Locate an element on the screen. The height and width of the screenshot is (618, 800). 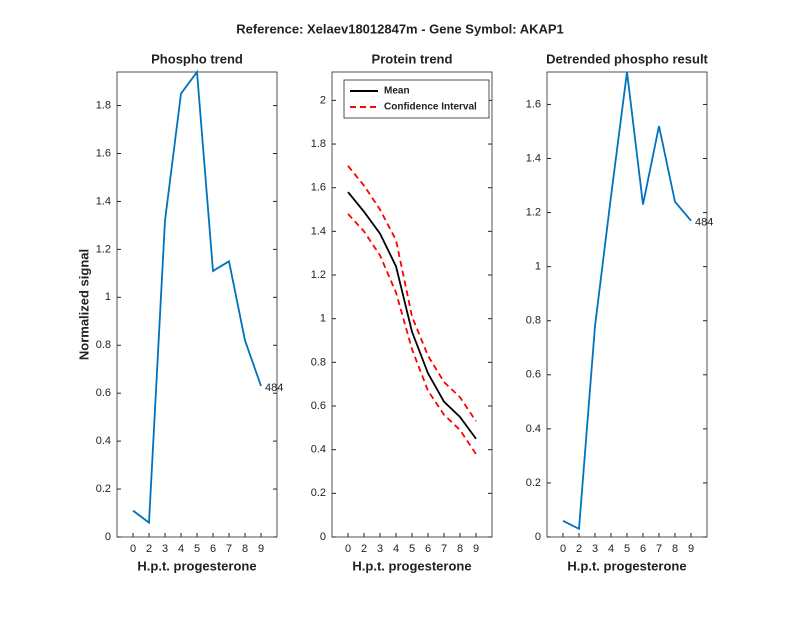
legend-box is located at coordinates (416, 99).